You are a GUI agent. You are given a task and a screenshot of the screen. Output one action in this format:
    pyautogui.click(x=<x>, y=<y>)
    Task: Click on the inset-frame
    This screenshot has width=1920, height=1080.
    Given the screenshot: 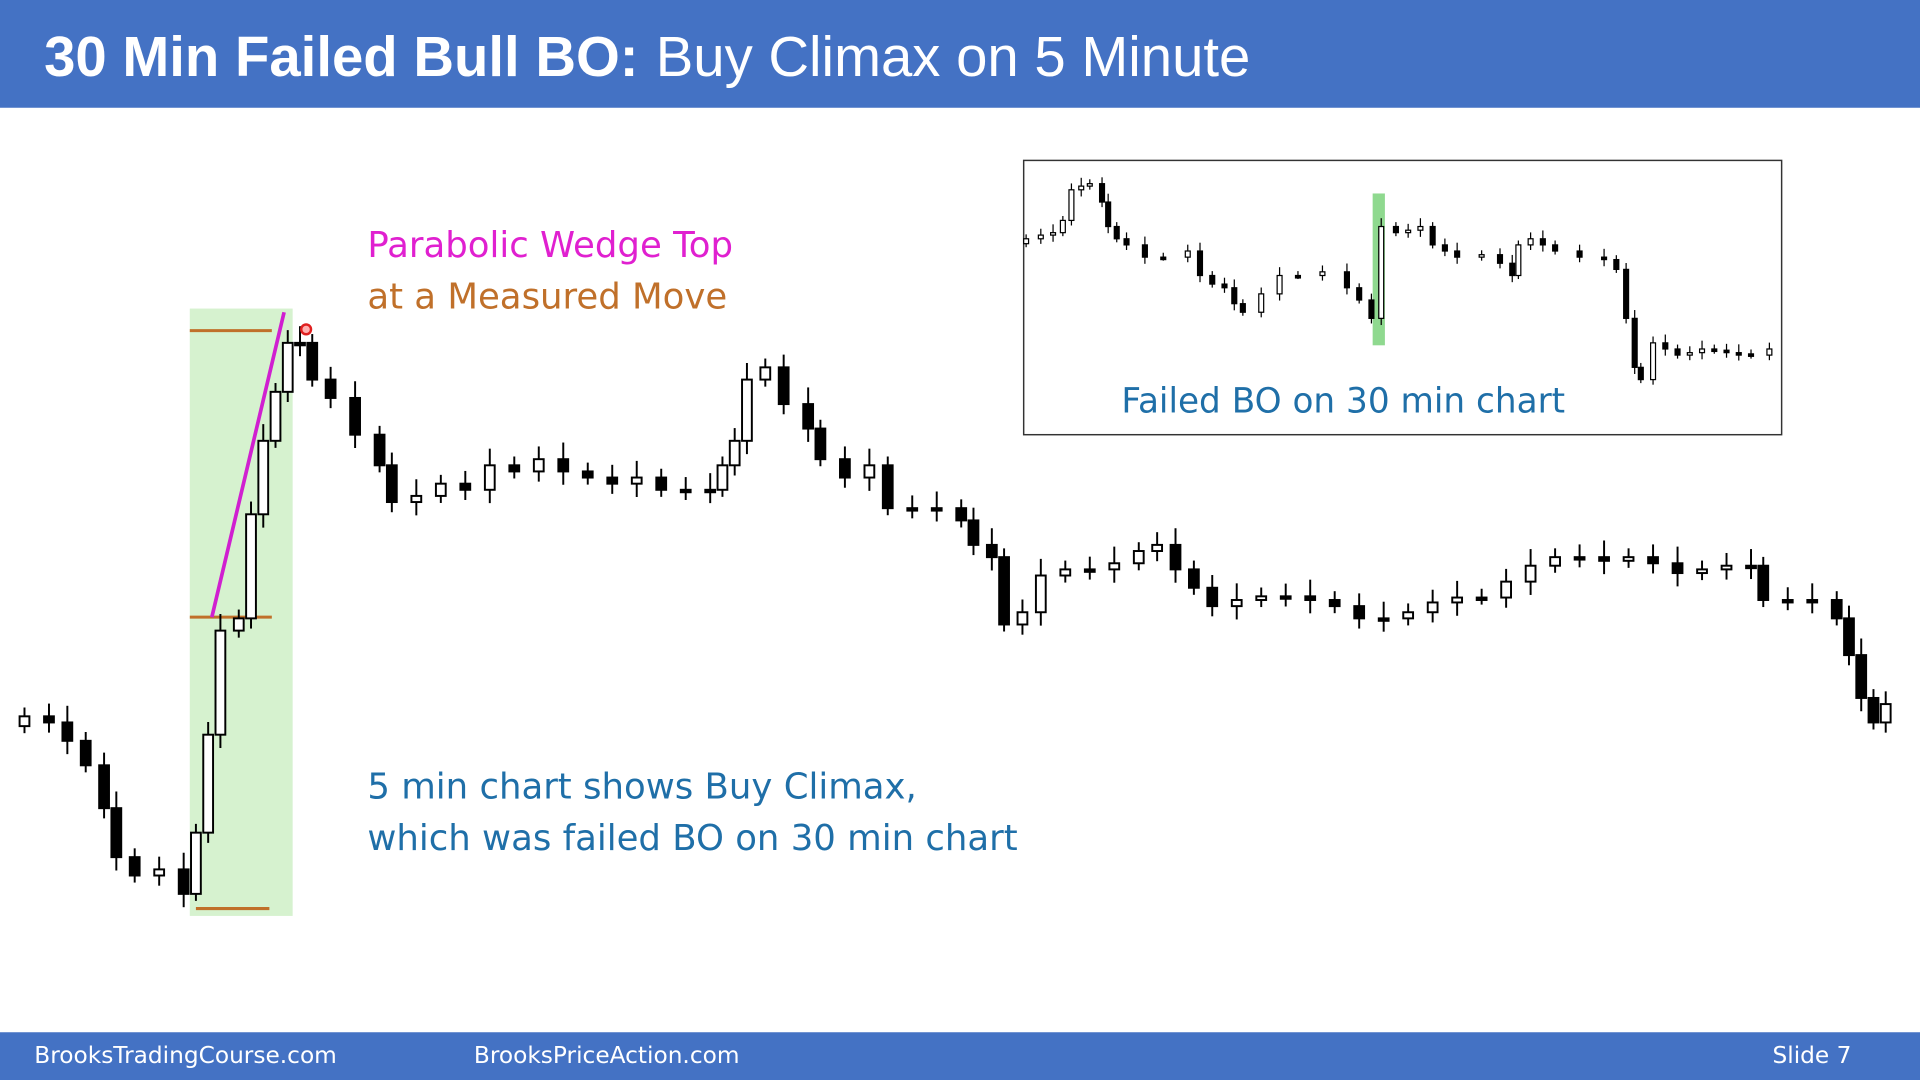 What is the action you would take?
    pyautogui.click(x=1402, y=297)
    